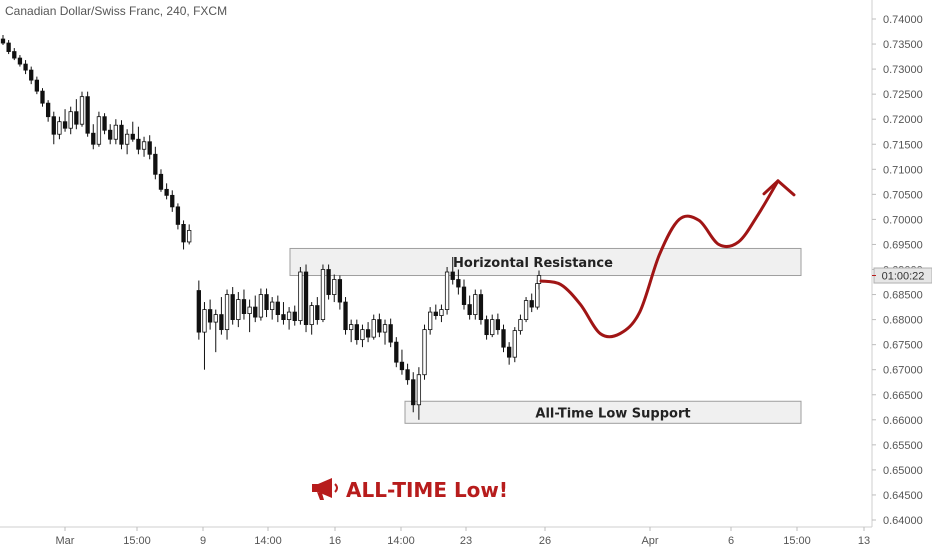 The height and width of the screenshot is (550, 932). What do you see at coordinates (463, 537) in the screenshot?
I see `time-axis: Mar 15:00 9 14:00 16 14:00 23 26 Apr 6 15:00 13` at bounding box center [463, 537].